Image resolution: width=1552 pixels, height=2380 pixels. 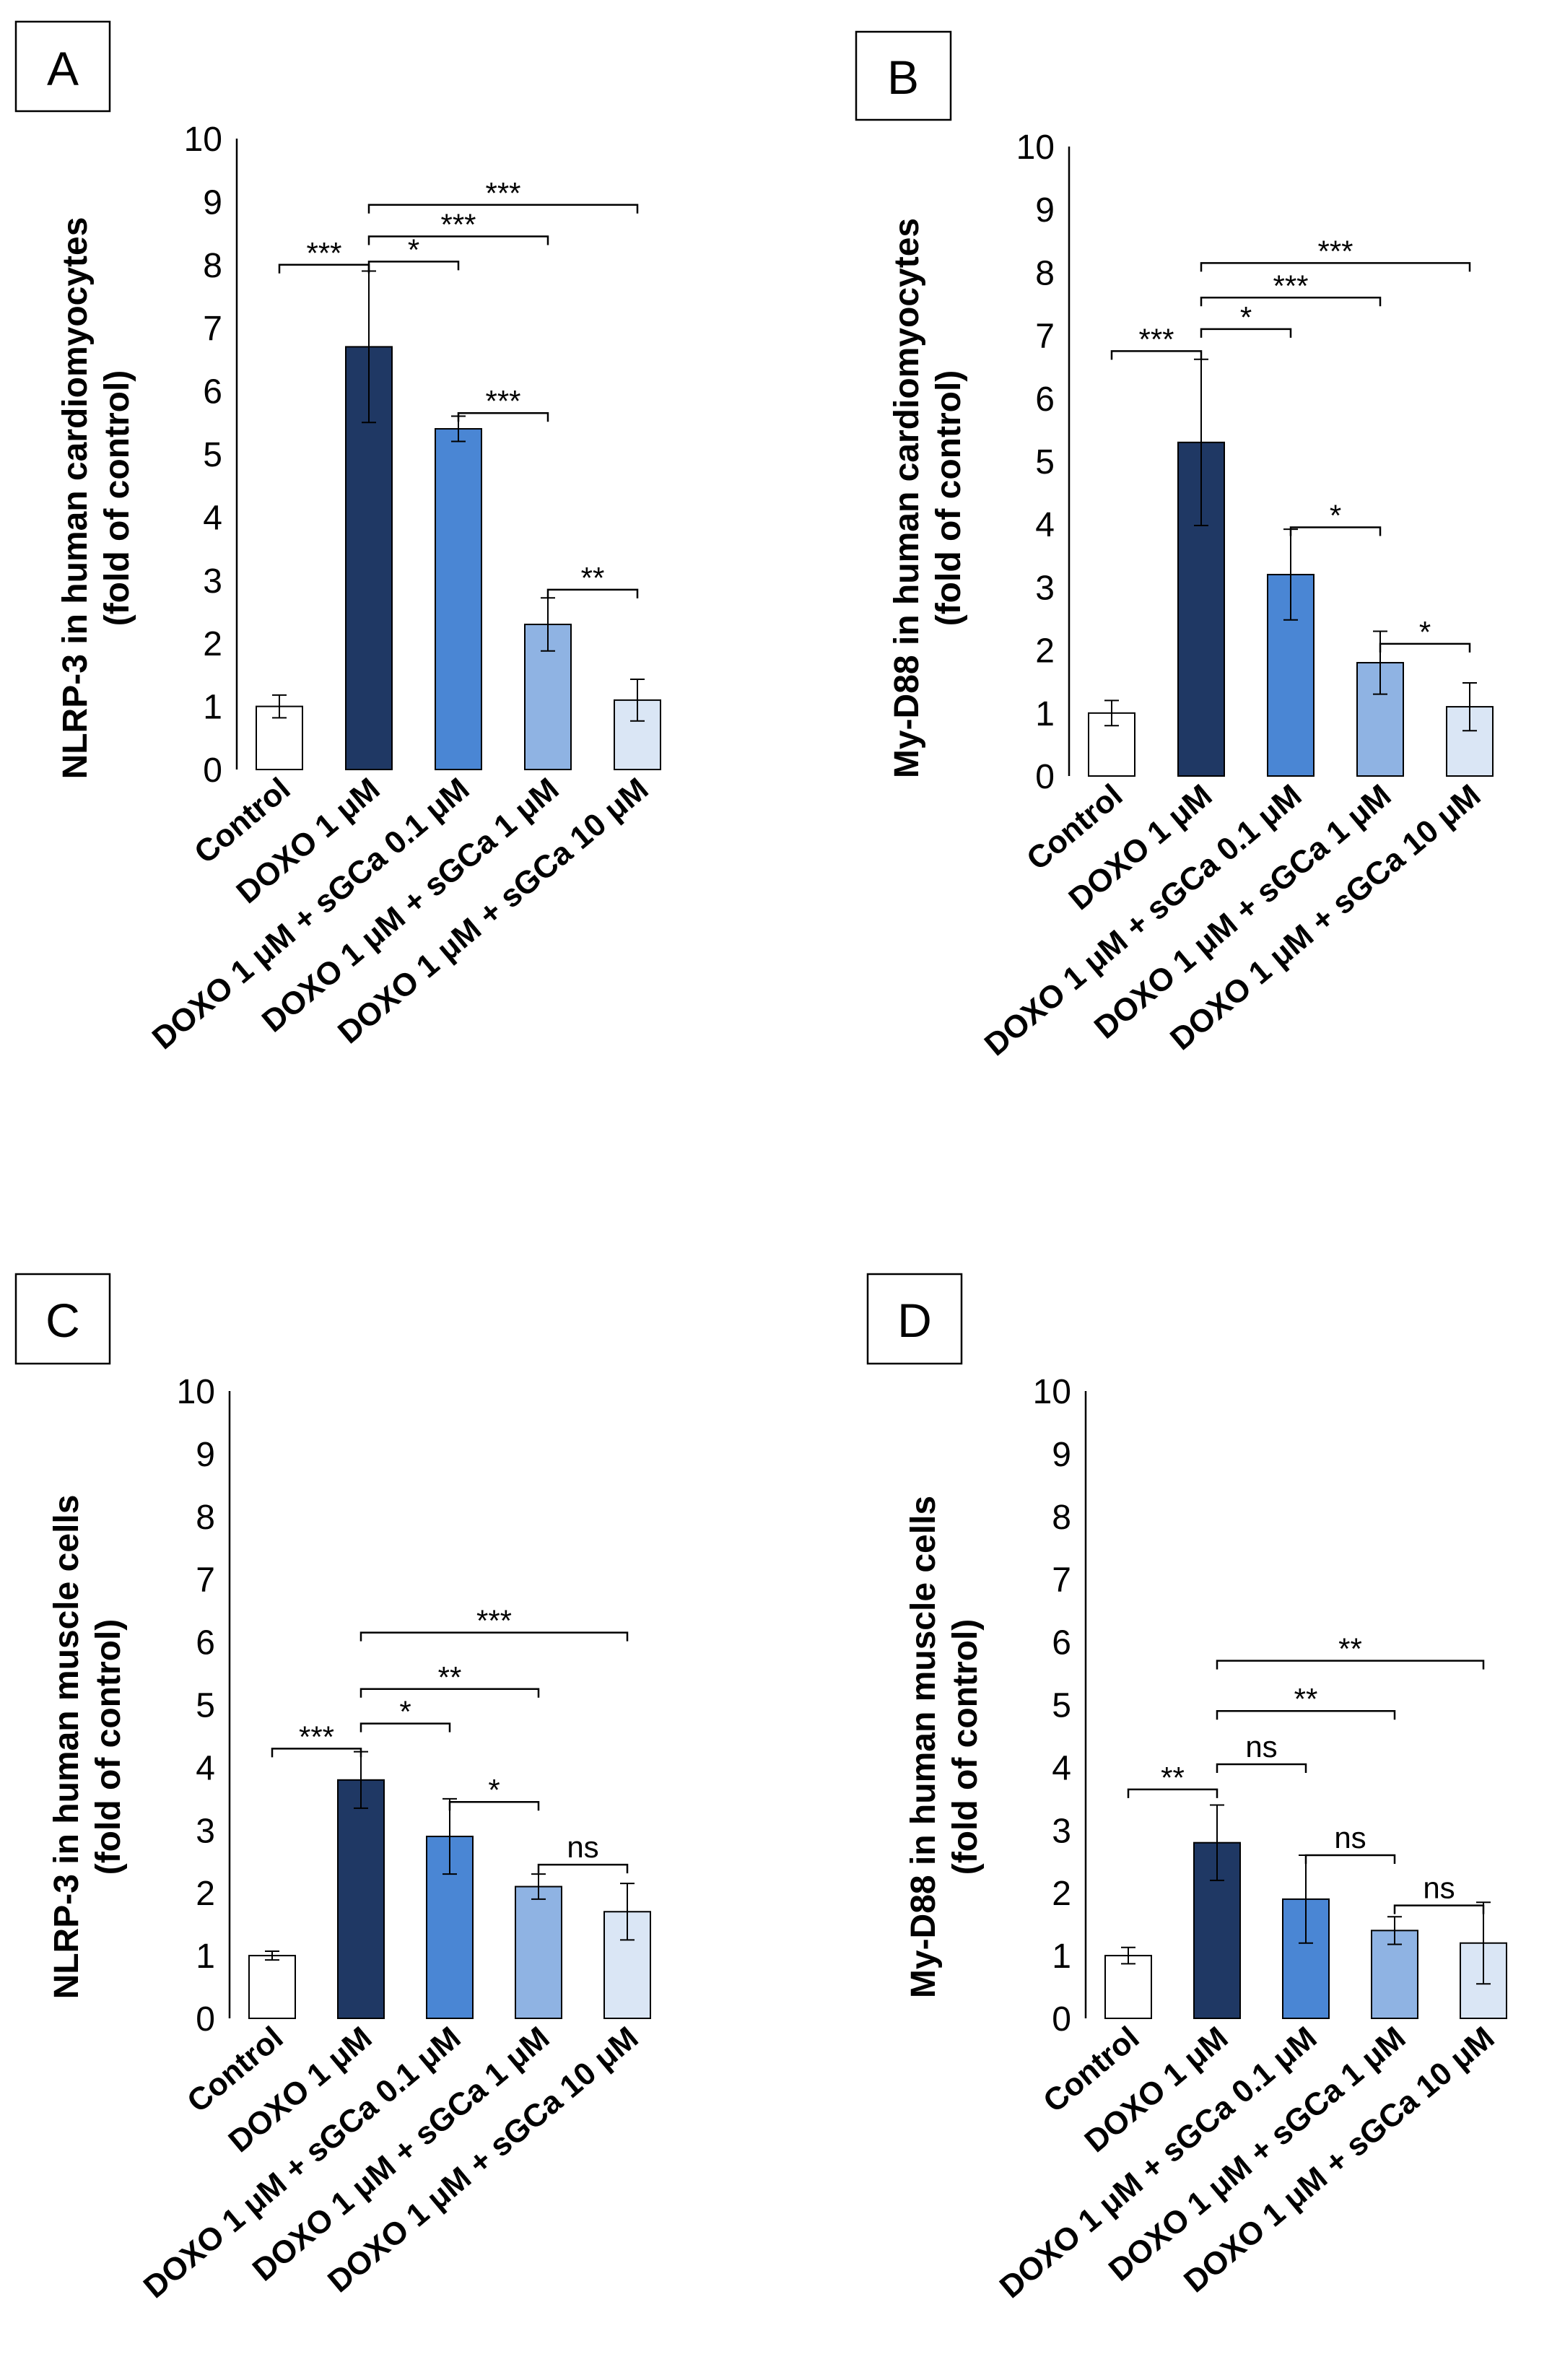 What do you see at coordinates (503, 403) in the screenshot?
I see `significance-bracket-5: ***` at bounding box center [503, 403].